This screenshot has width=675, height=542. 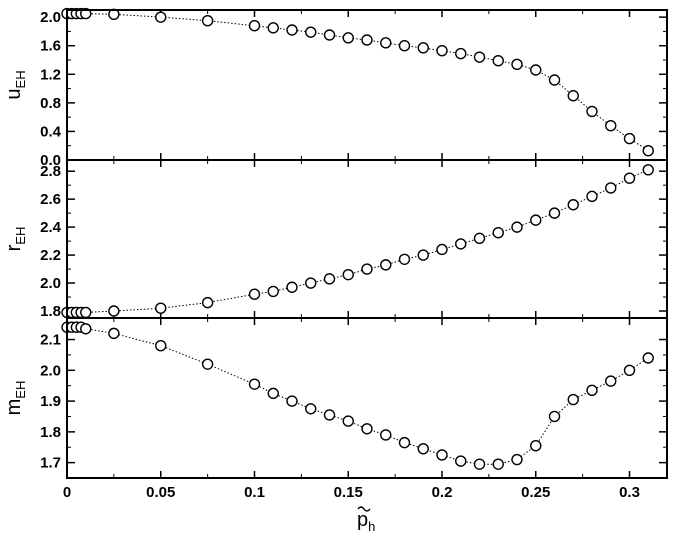 I want to click on y-tick-label: 2.2, so click(x=50, y=255).